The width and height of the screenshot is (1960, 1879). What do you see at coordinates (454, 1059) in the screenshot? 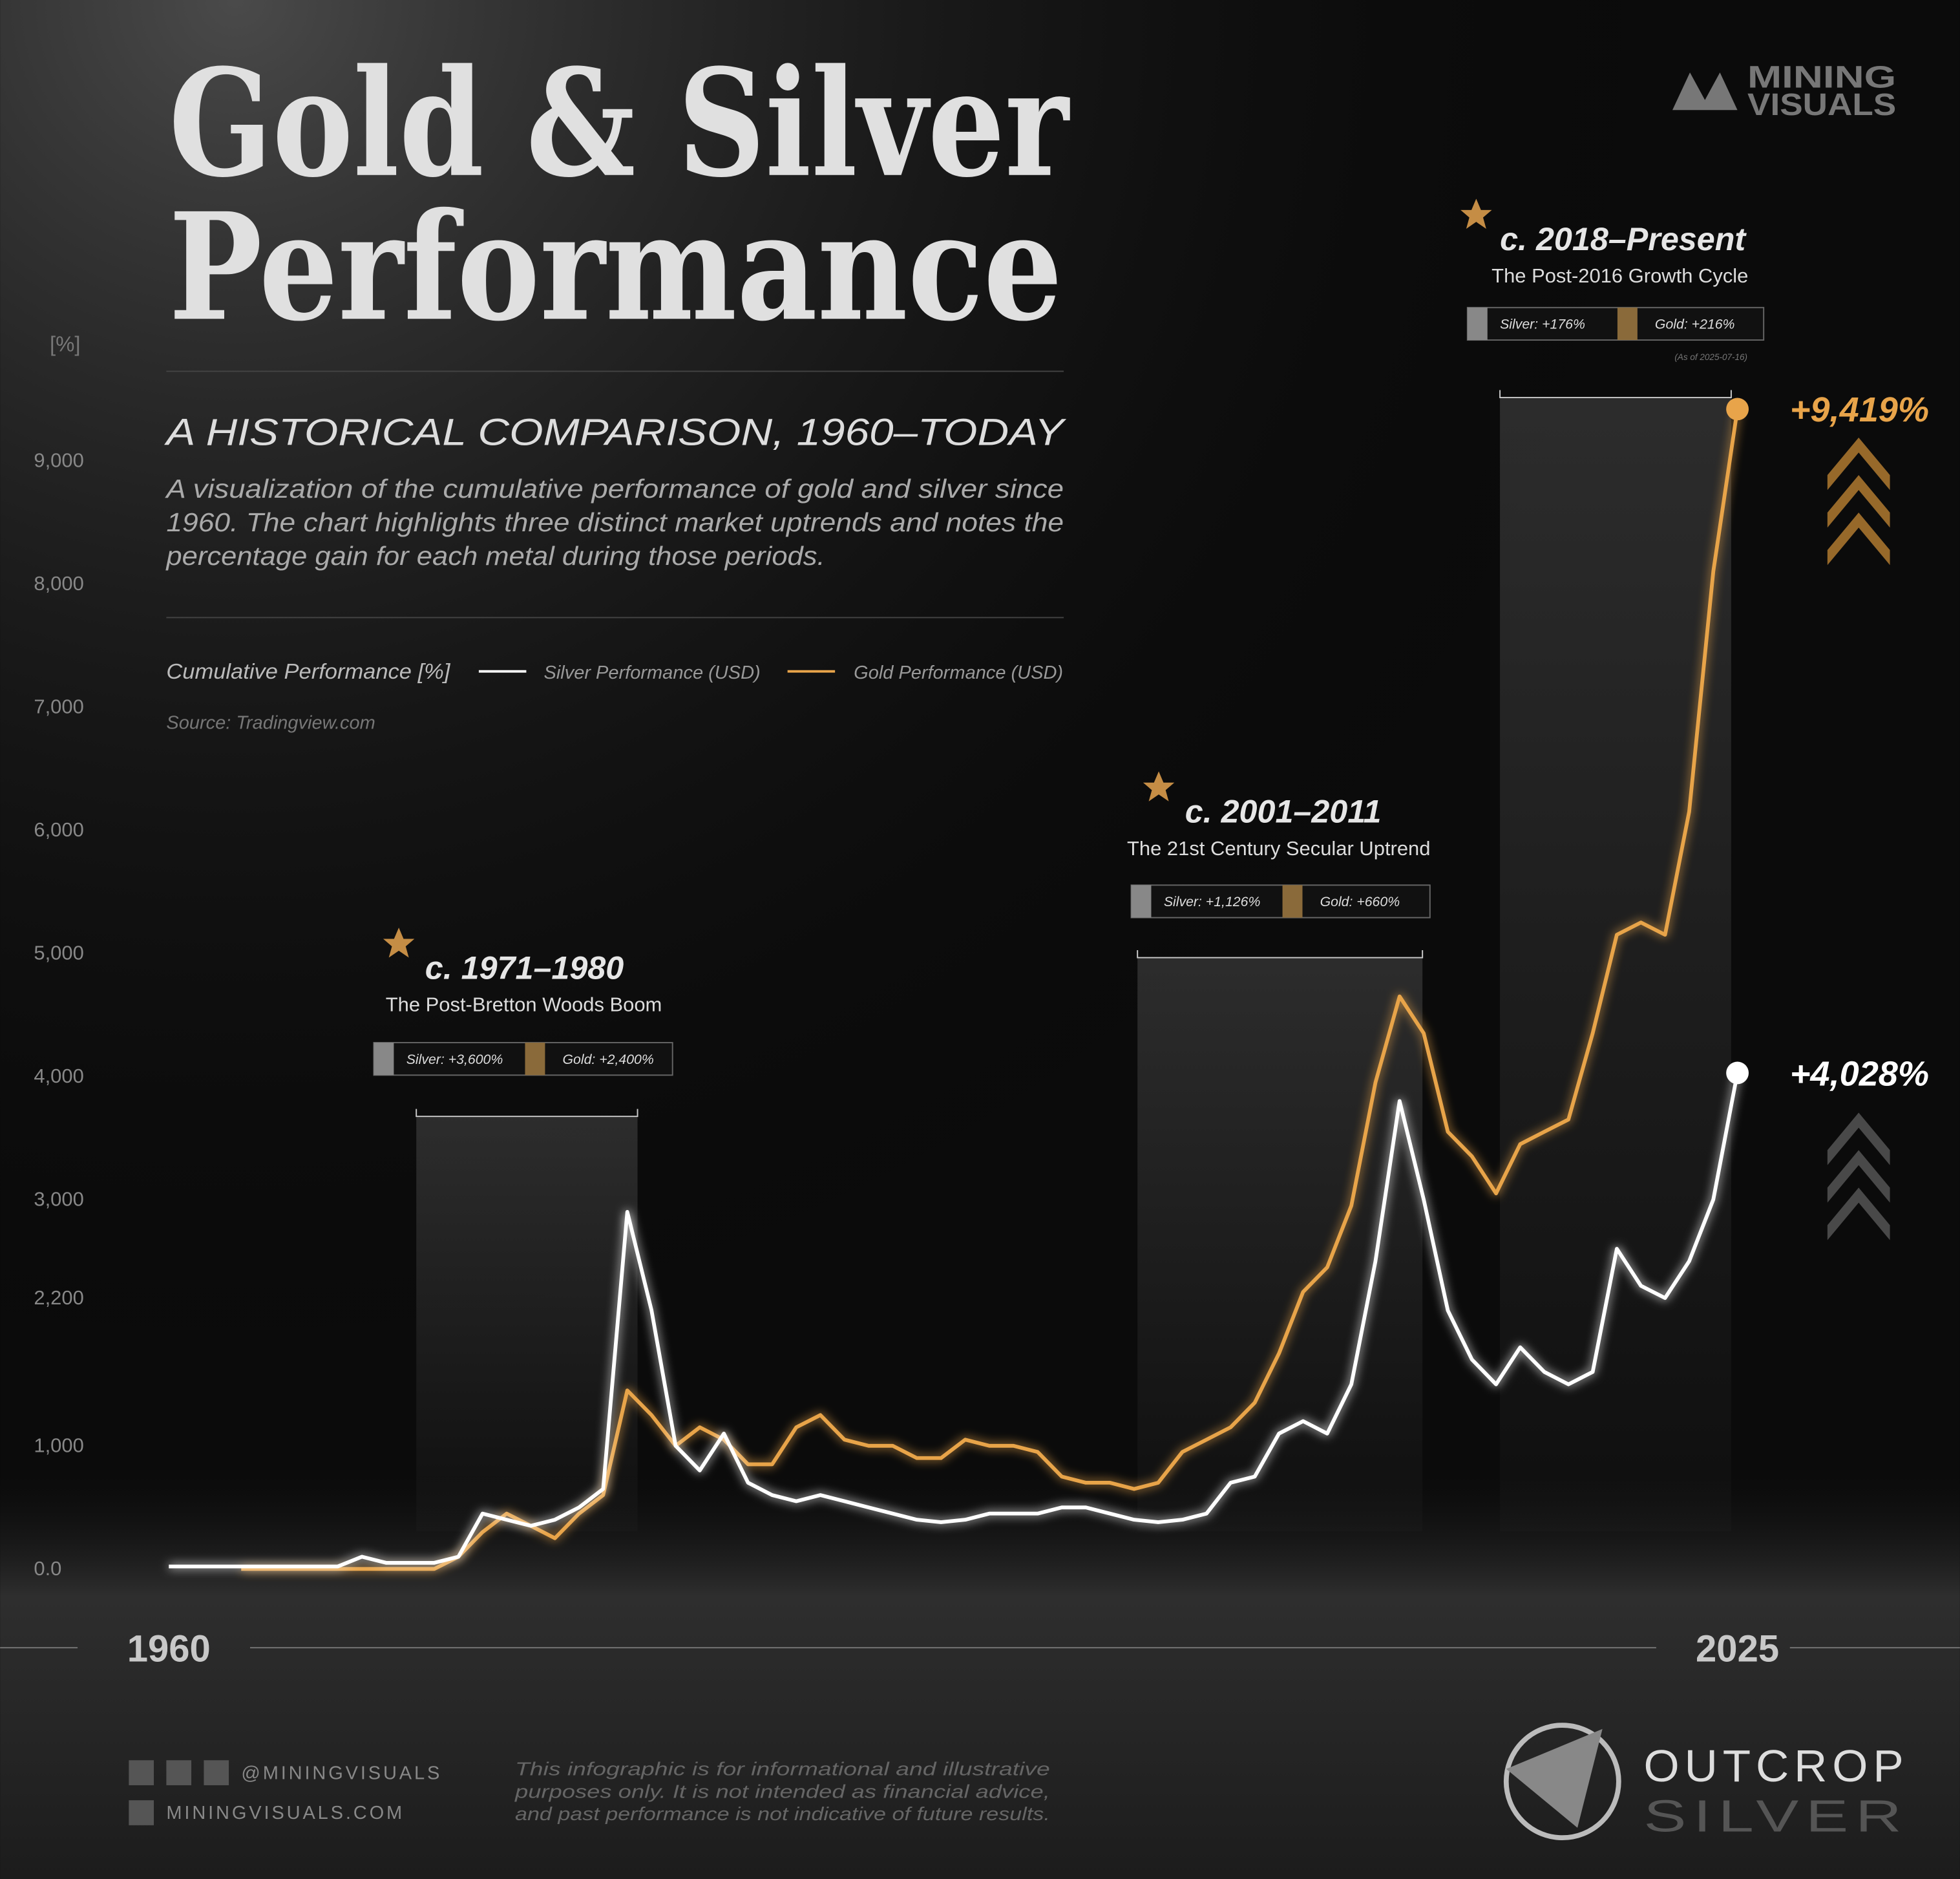
I see `badge-text: Silver: +3,600%` at bounding box center [454, 1059].